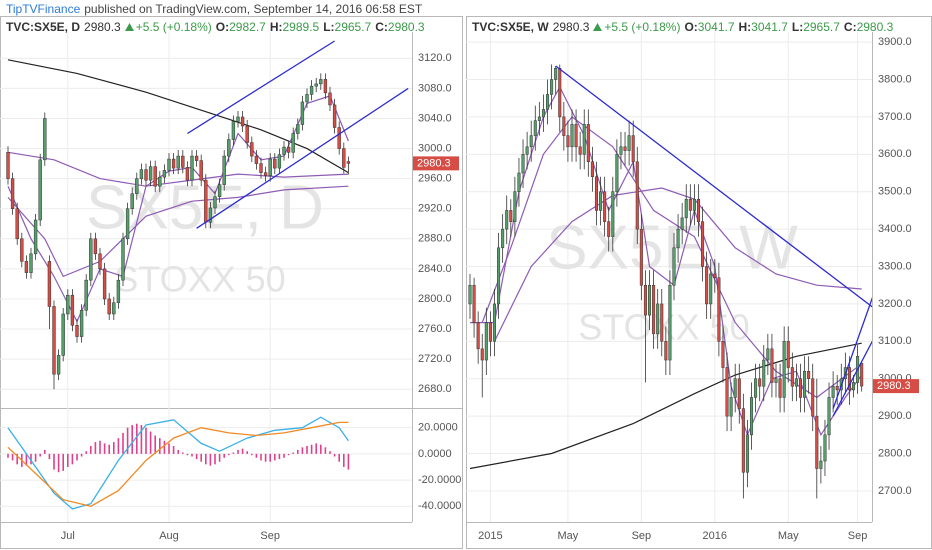  What do you see at coordinates (895, 154) in the screenshot?
I see `y-tick-label: 3600.0` at bounding box center [895, 154].